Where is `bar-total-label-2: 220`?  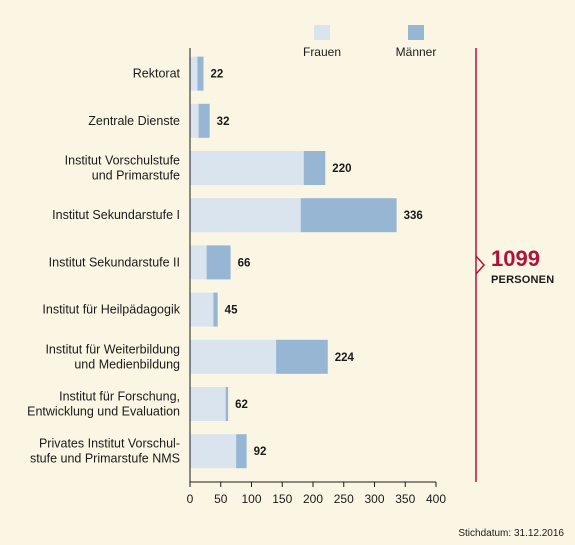
bar-total-label-2: 220 is located at coordinates (341, 169).